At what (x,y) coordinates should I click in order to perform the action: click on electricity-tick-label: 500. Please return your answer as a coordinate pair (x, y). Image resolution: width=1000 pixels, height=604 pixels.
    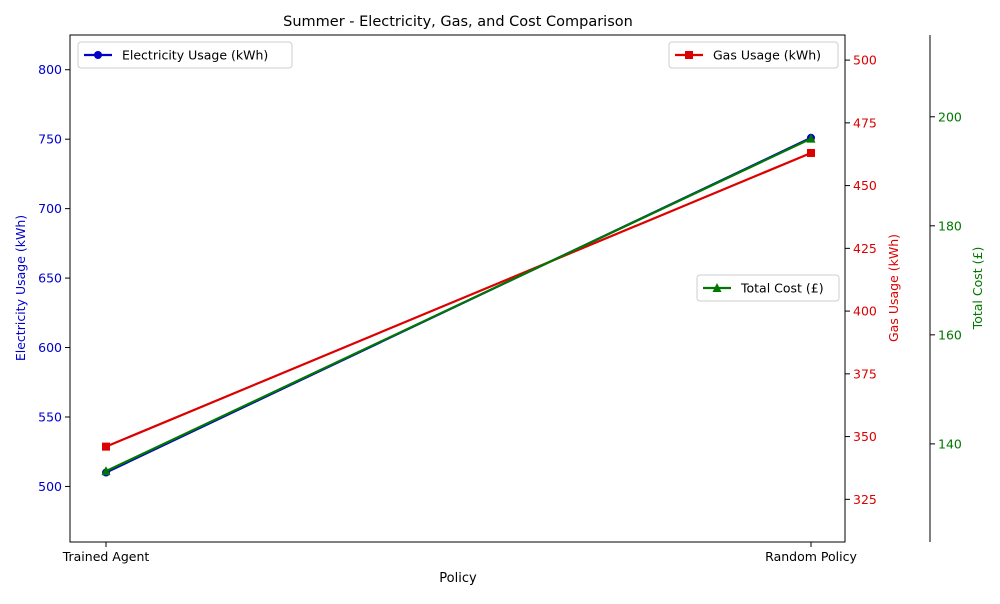
    Looking at the image, I should click on (50, 486).